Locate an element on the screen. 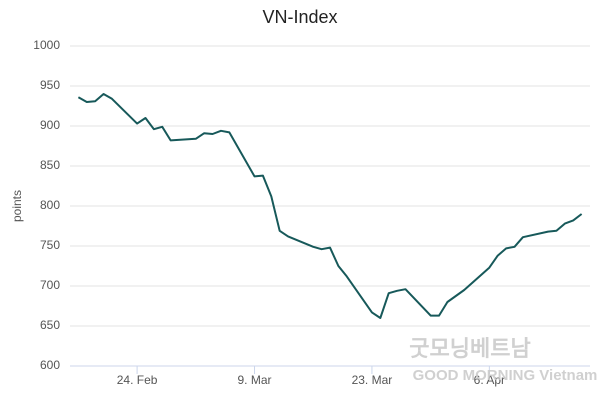 The width and height of the screenshot is (600, 400). x-tick-label: 9. Mar is located at coordinates (255, 380).